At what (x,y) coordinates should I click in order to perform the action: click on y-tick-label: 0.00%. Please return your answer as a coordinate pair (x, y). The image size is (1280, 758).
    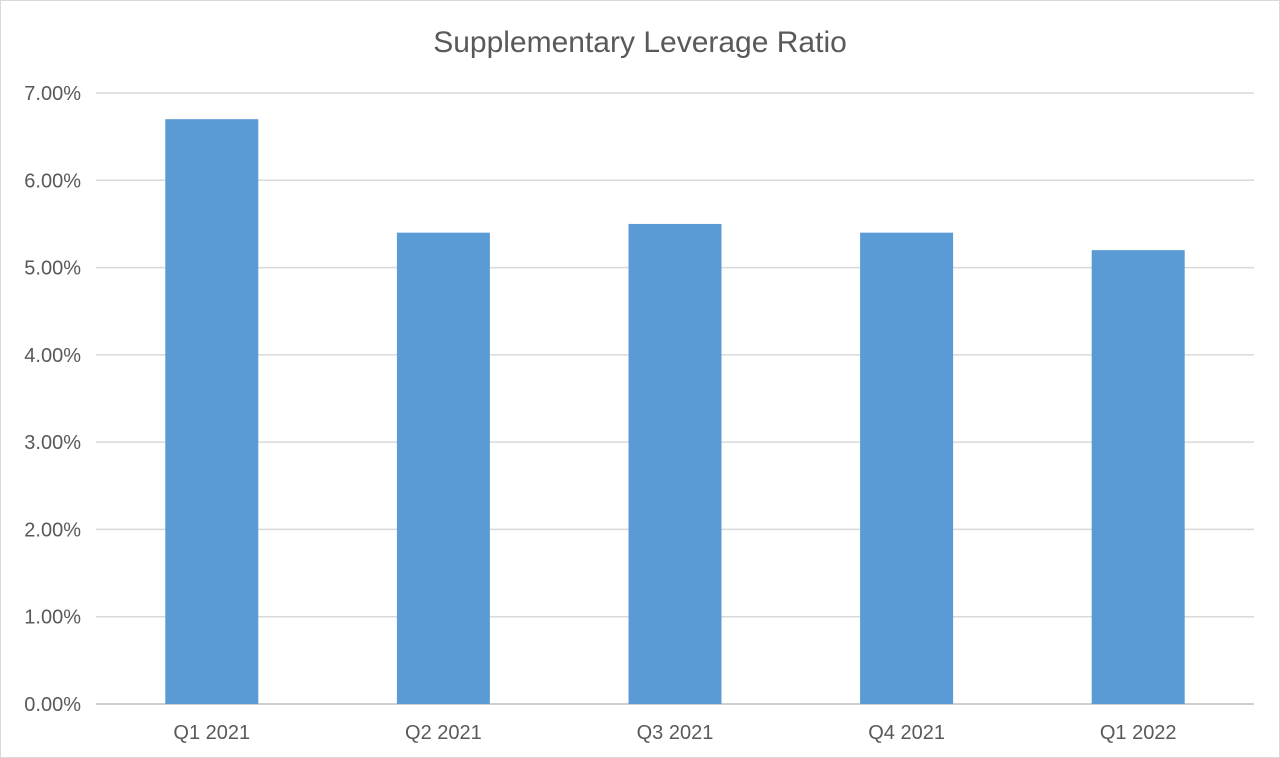
    Looking at the image, I should click on (52, 705).